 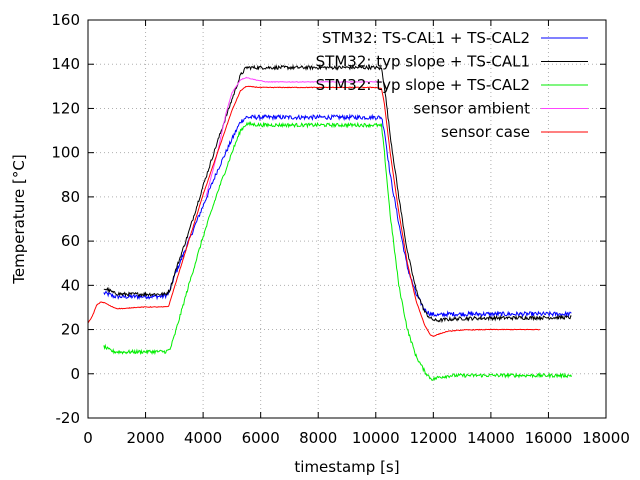 What do you see at coordinates (261, 438) in the screenshot?
I see `x-tick-label: 6000` at bounding box center [261, 438].